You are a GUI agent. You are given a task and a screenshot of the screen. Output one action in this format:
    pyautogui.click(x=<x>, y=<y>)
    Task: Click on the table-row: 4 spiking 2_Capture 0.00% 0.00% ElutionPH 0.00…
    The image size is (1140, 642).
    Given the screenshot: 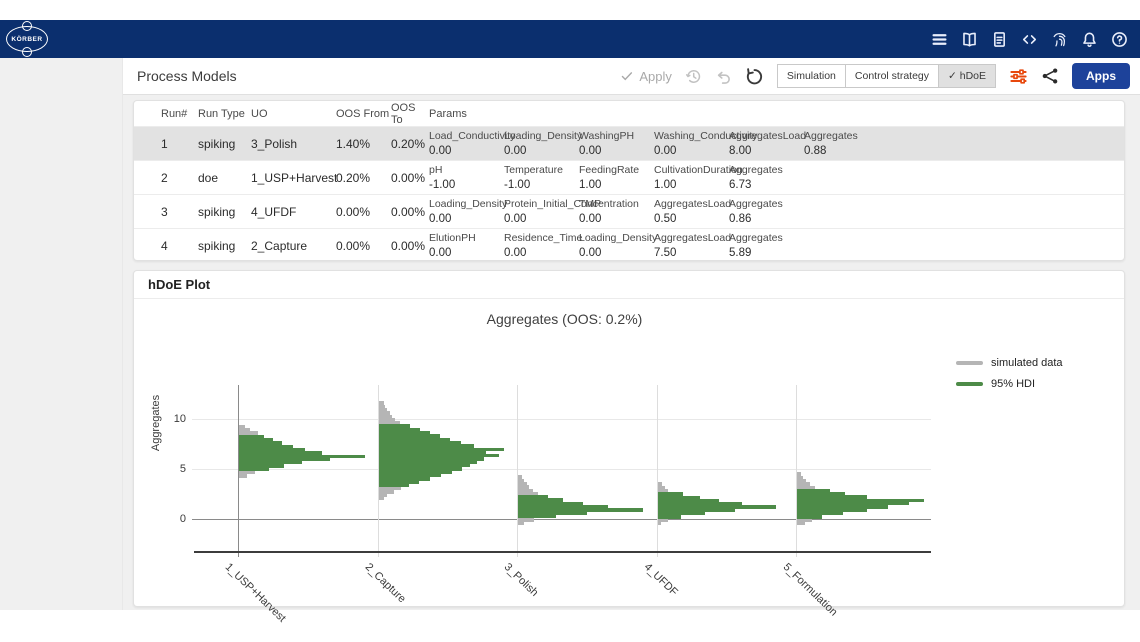 What is the action you would take?
    pyautogui.click(x=629, y=244)
    